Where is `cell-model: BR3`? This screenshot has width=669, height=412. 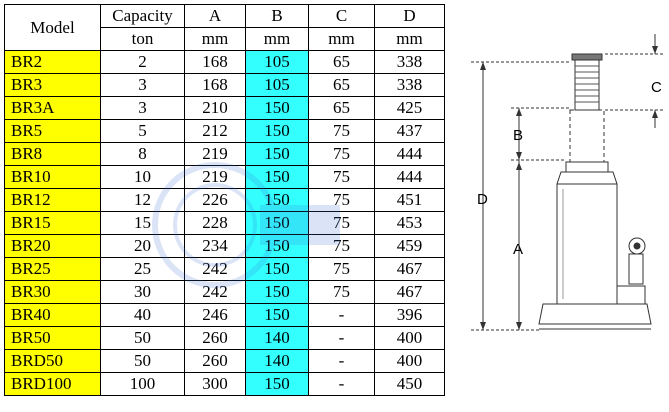
cell-model: BR3 is located at coordinates (52, 85).